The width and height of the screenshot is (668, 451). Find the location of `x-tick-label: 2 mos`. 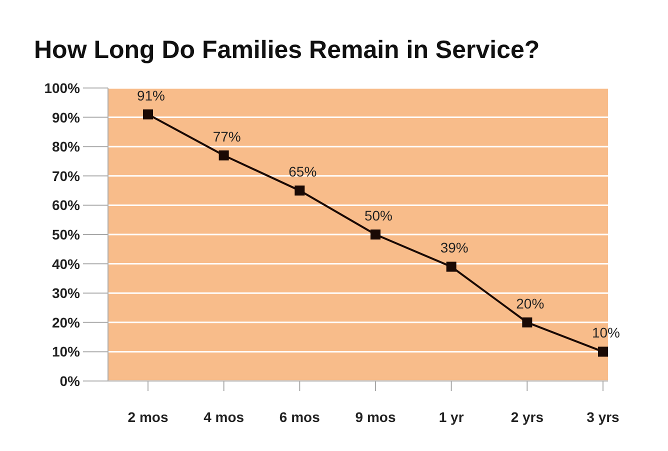

x-tick-label: 2 mos is located at coordinates (148, 417).